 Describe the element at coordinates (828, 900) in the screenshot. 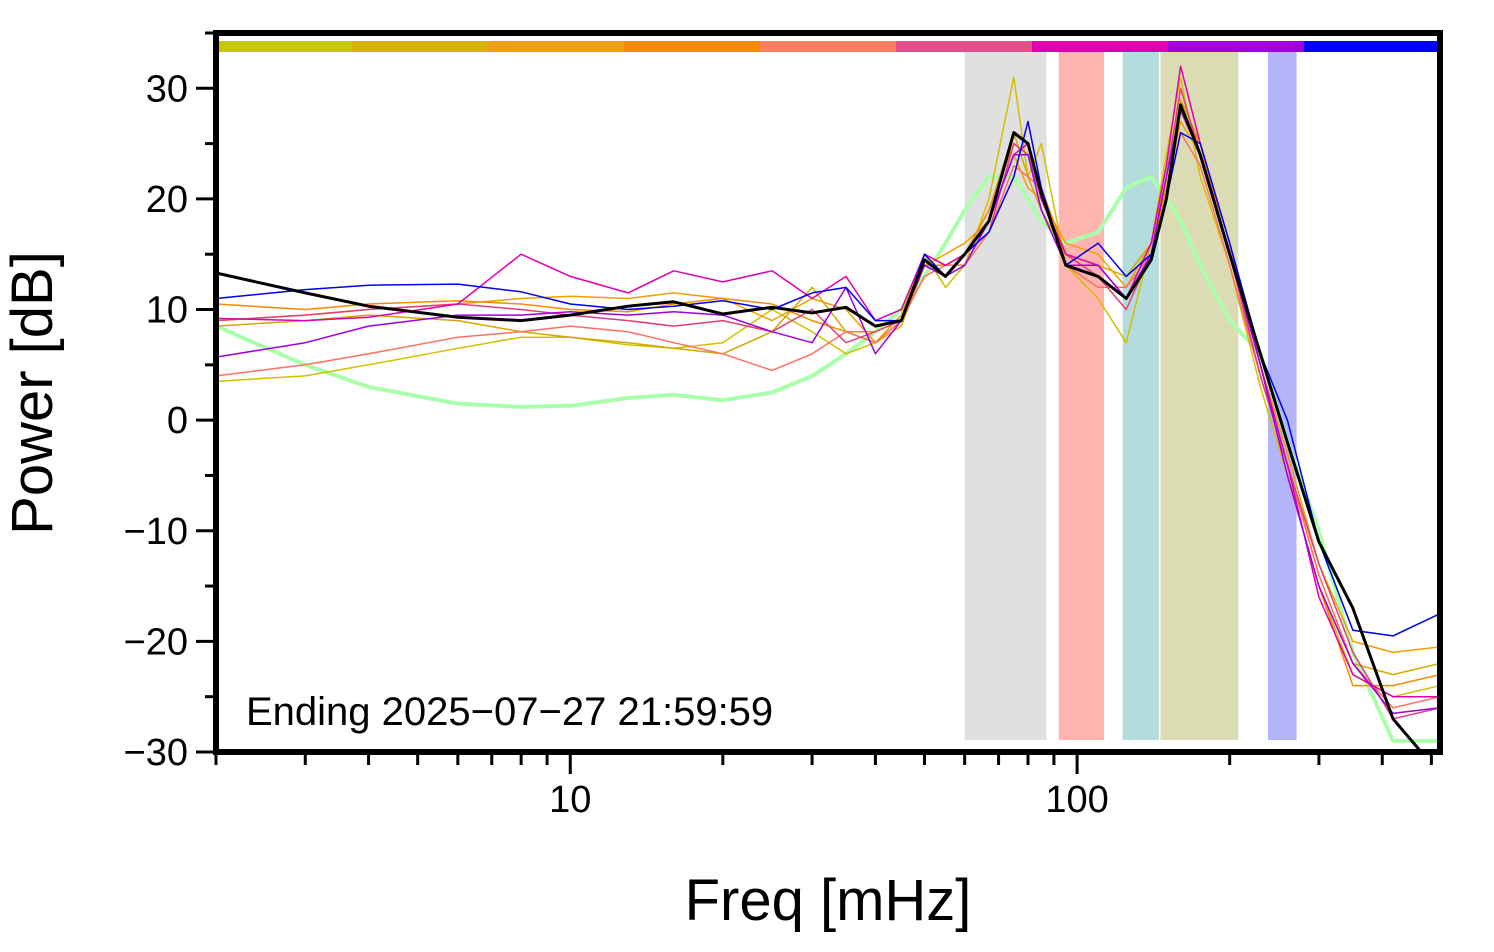

I see `x-axis-title: Freq [mHz]` at that location.